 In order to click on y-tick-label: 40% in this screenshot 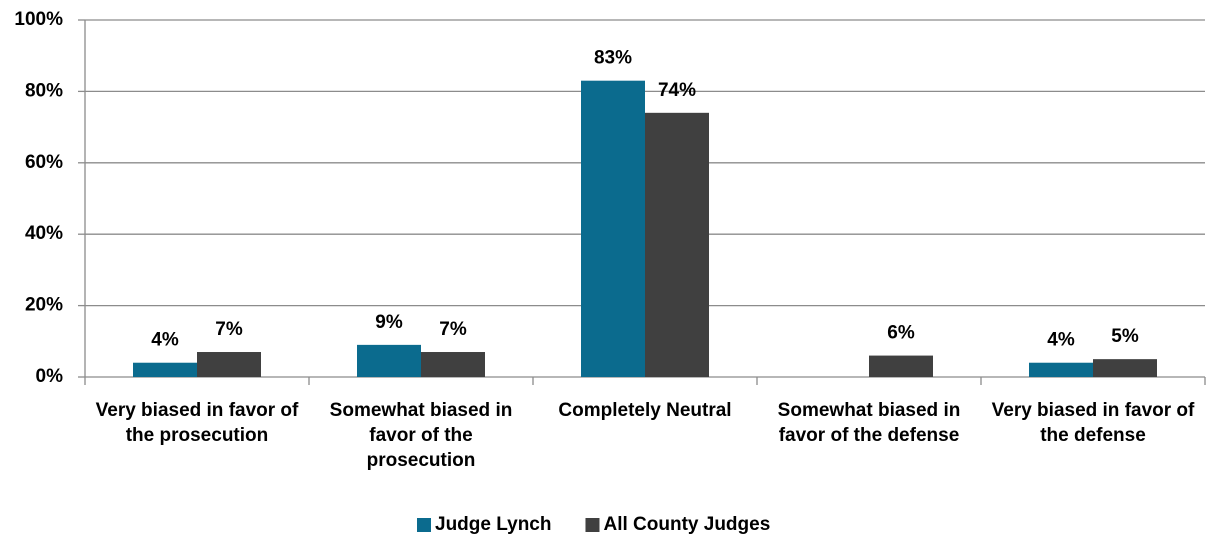, I will do `click(44, 233)`.